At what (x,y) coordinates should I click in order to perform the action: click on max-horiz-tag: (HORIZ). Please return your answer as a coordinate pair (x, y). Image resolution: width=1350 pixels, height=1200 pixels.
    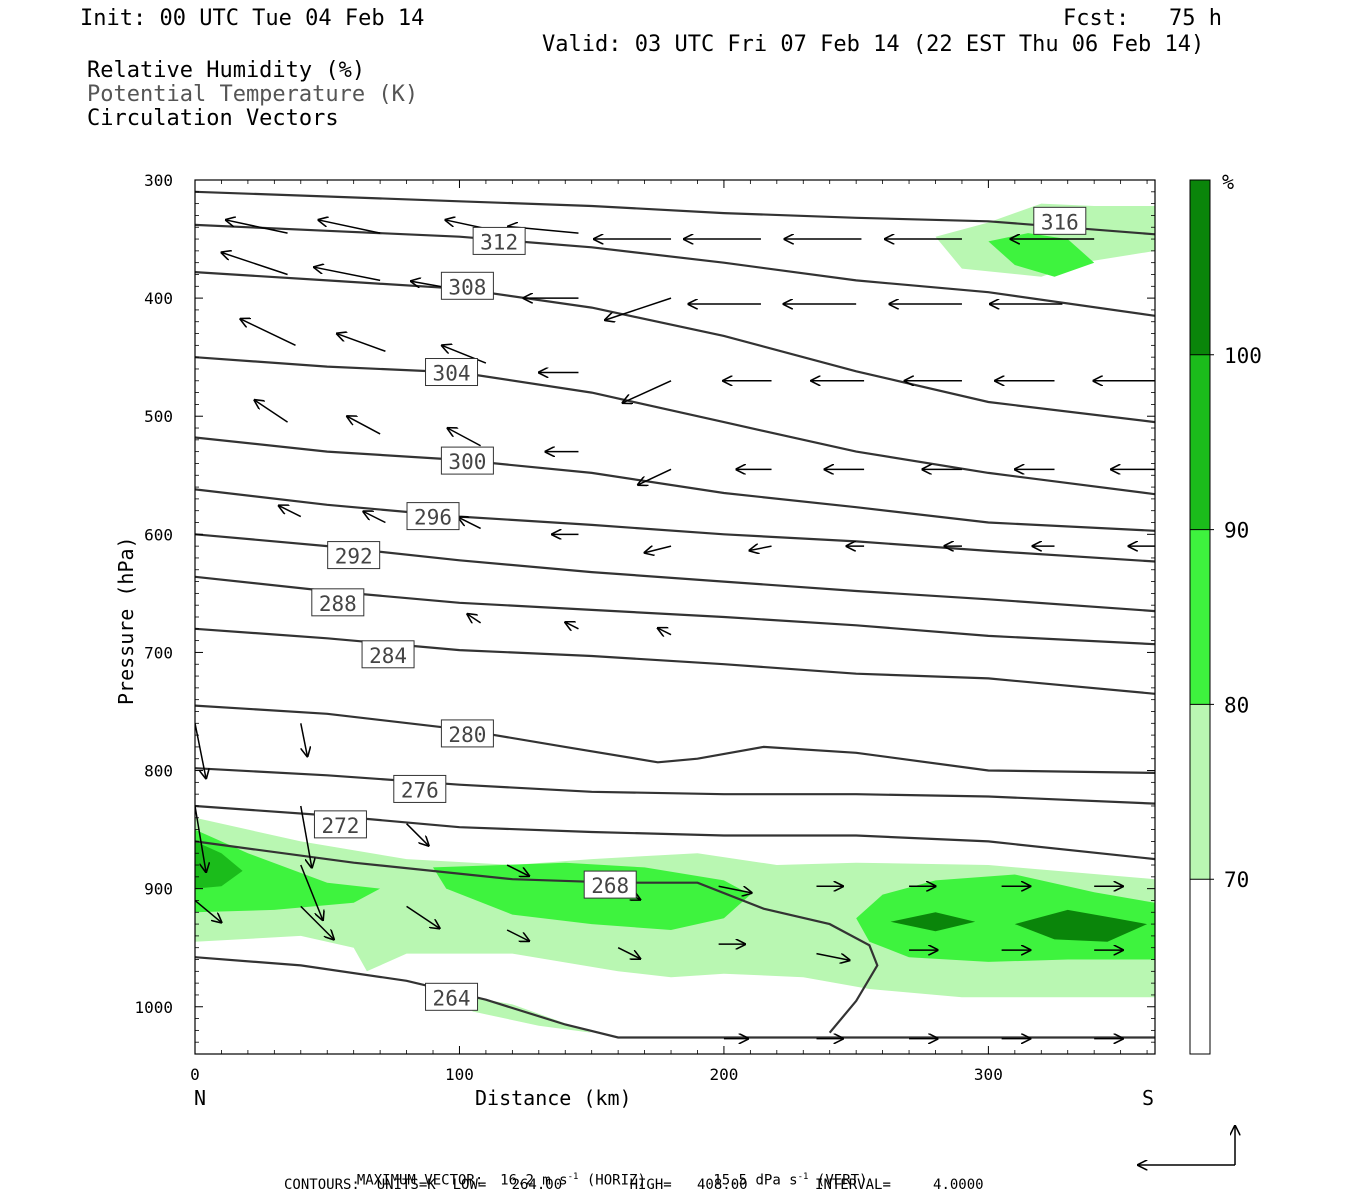
    Looking at the image, I should click on (616, 1180).